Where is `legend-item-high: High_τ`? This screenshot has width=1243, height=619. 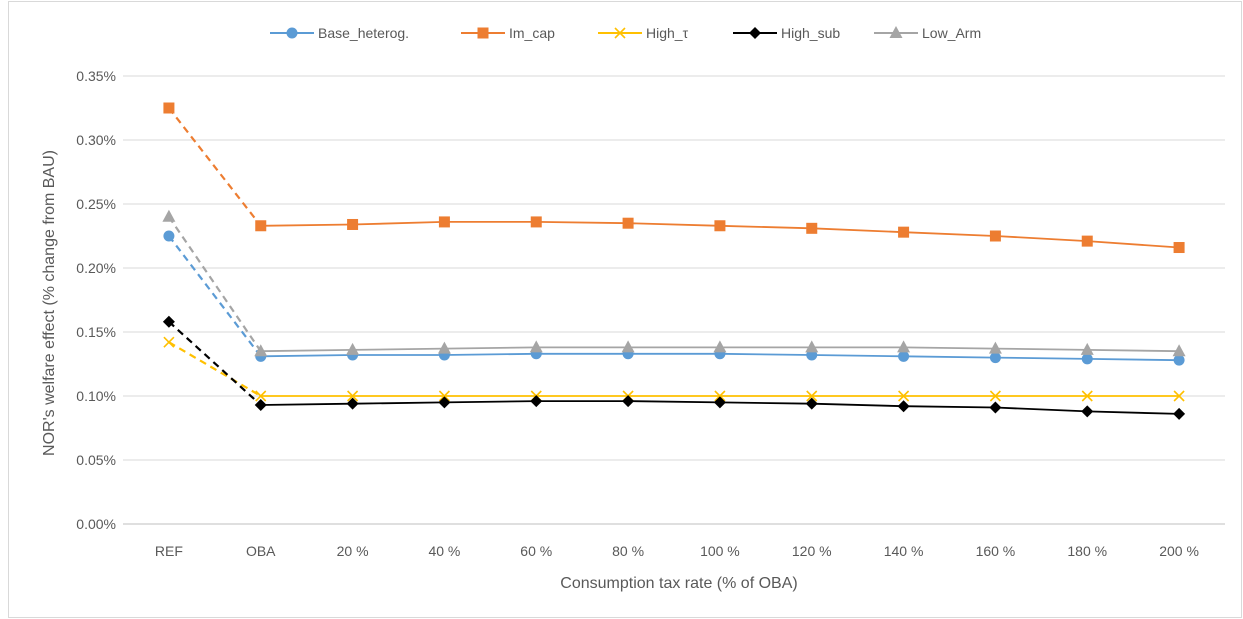 legend-item-high: High_τ is located at coordinates (643, 33).